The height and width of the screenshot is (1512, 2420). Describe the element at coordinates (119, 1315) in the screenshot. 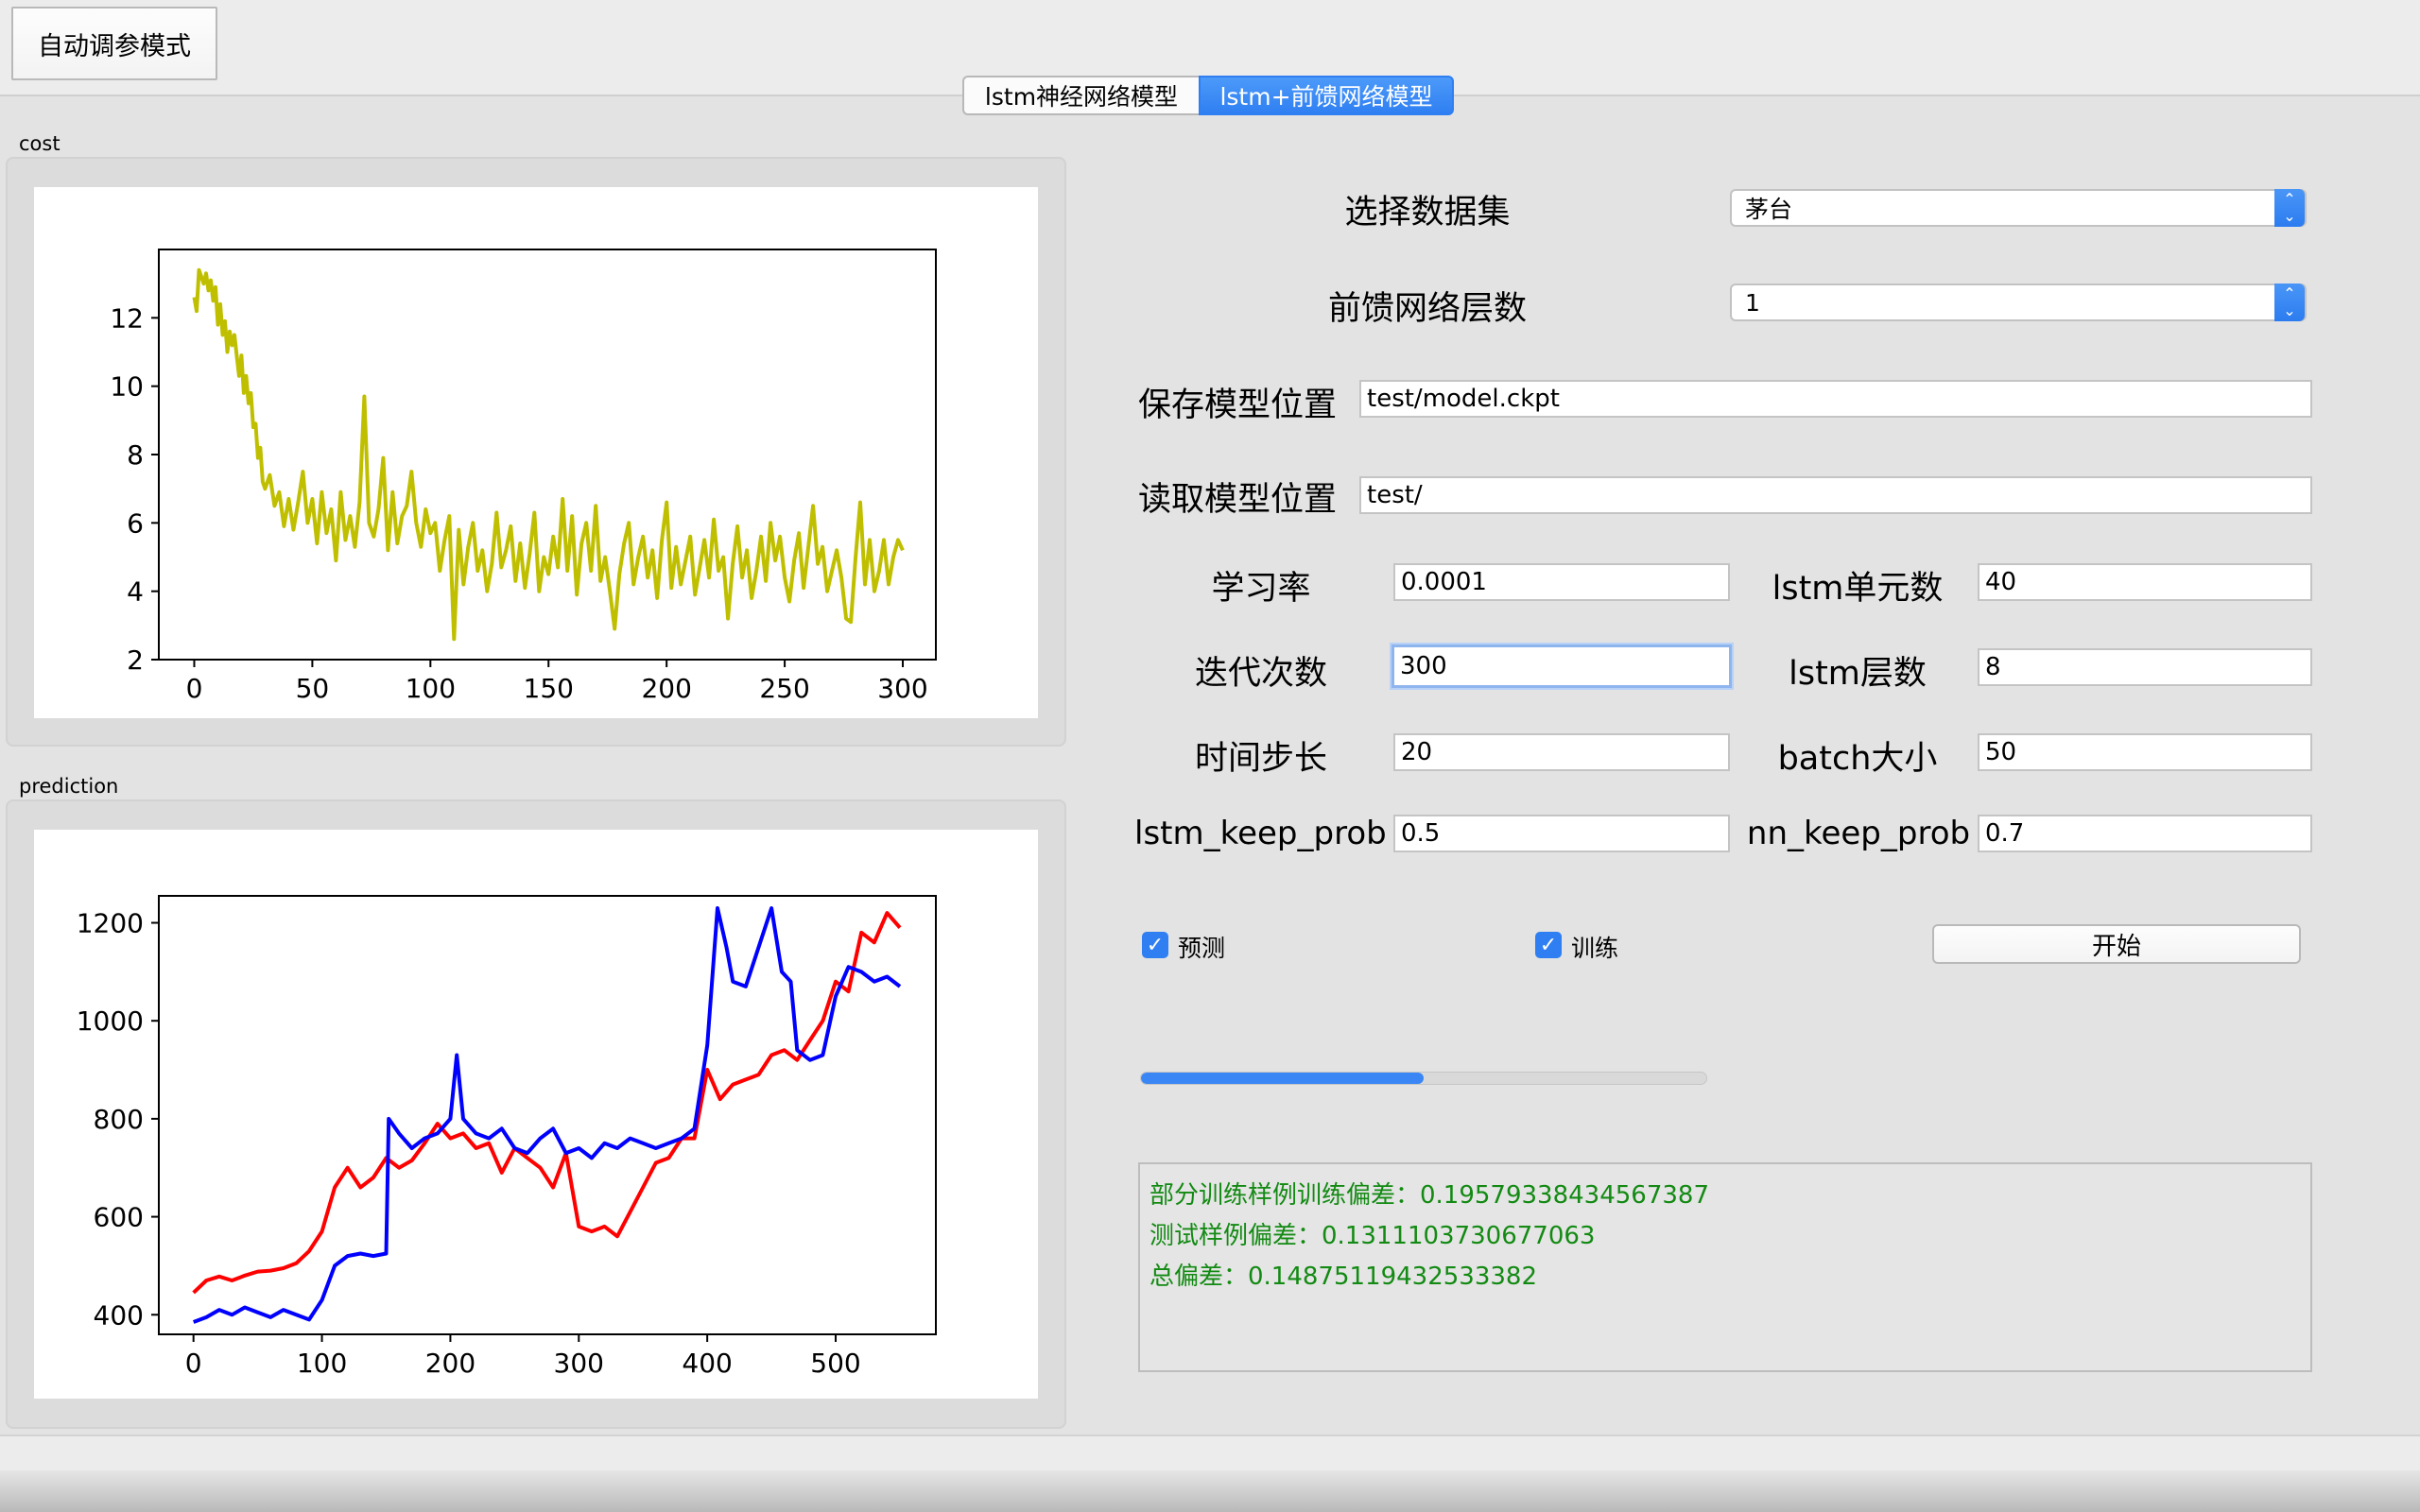

I see `y-tick-label: 400` at that location.